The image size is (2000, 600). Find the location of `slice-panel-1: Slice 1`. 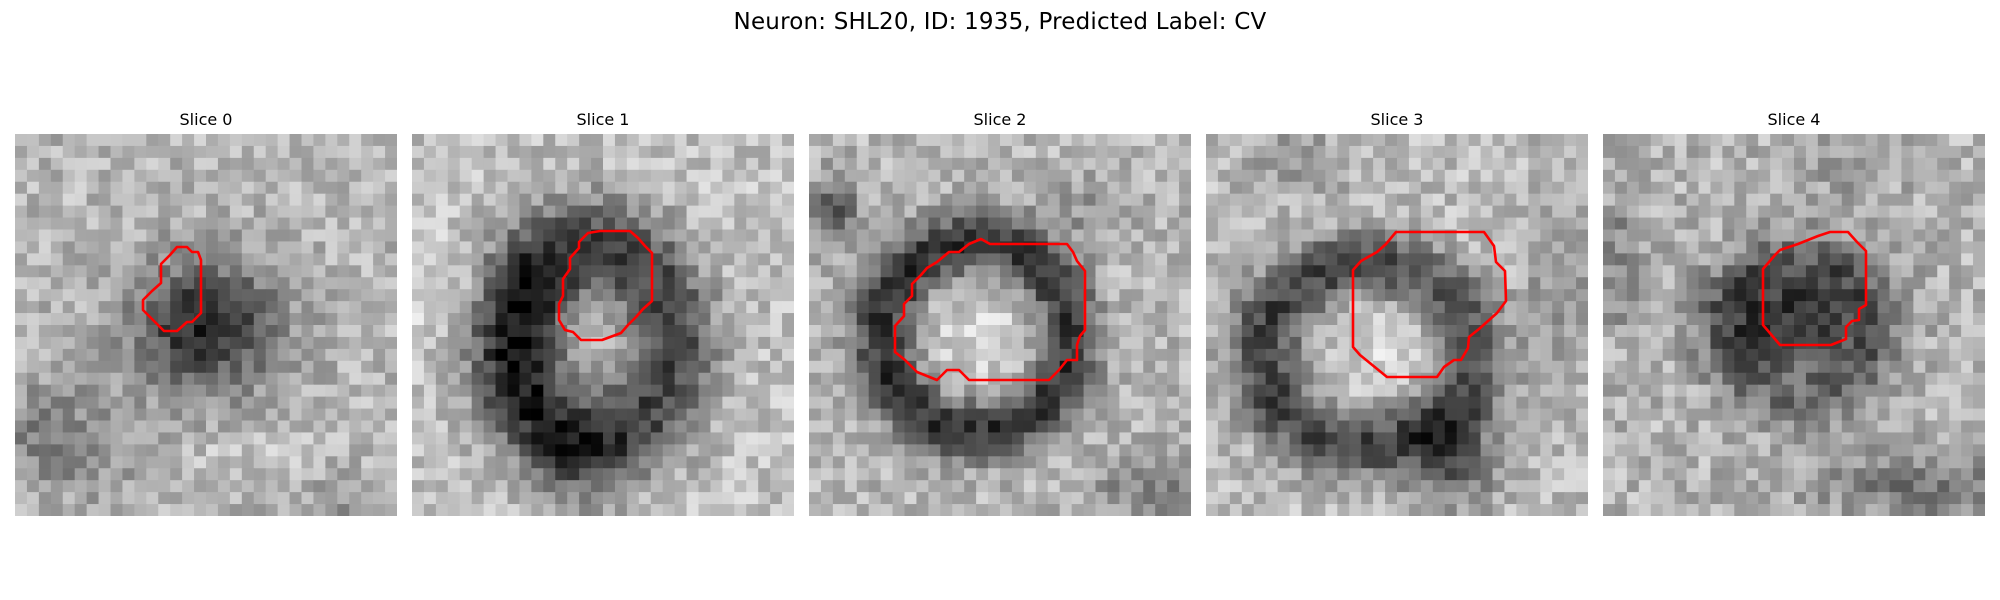

slice-panel-1: Slice 1 is located at coordinates (603, 312).